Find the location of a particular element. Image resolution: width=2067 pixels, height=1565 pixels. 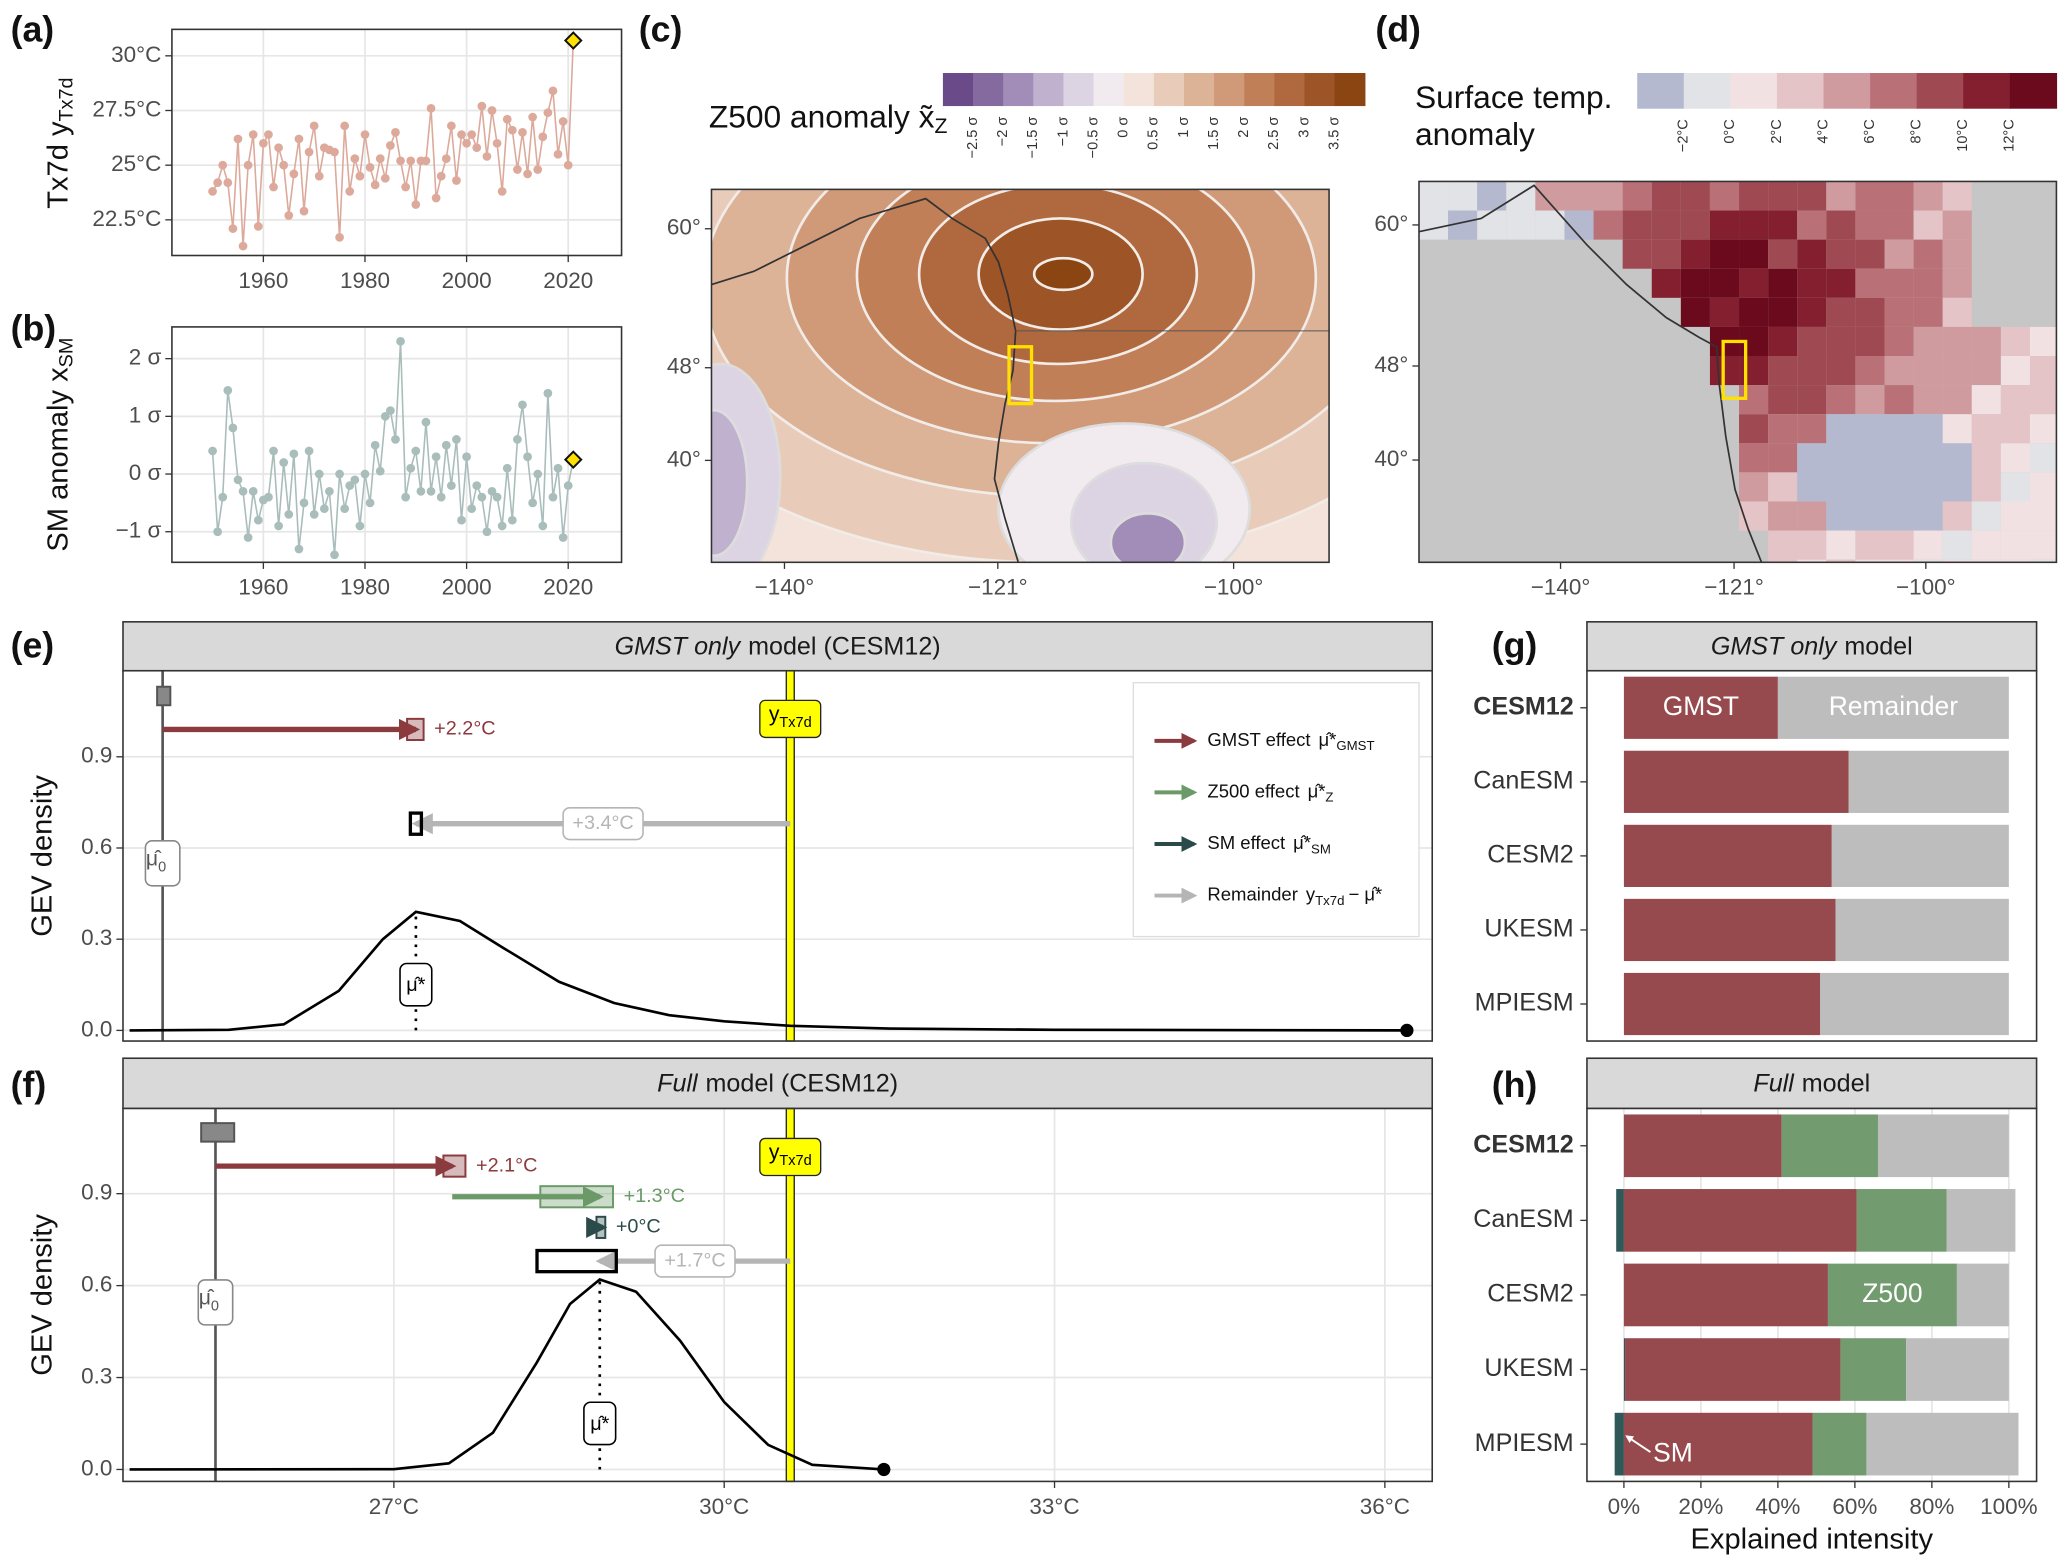

series-annotation: Z500 is located at coordinates (1892, 1293).